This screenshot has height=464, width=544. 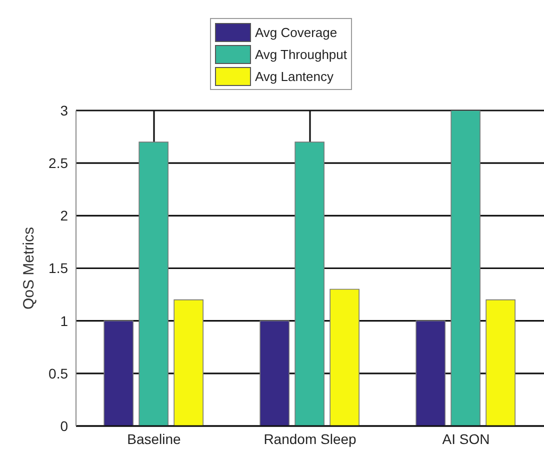 What do you see at coordinates (64, 320) in the screenshot?
I see `y-tick-label: 1` at bounding box center [64, 320].